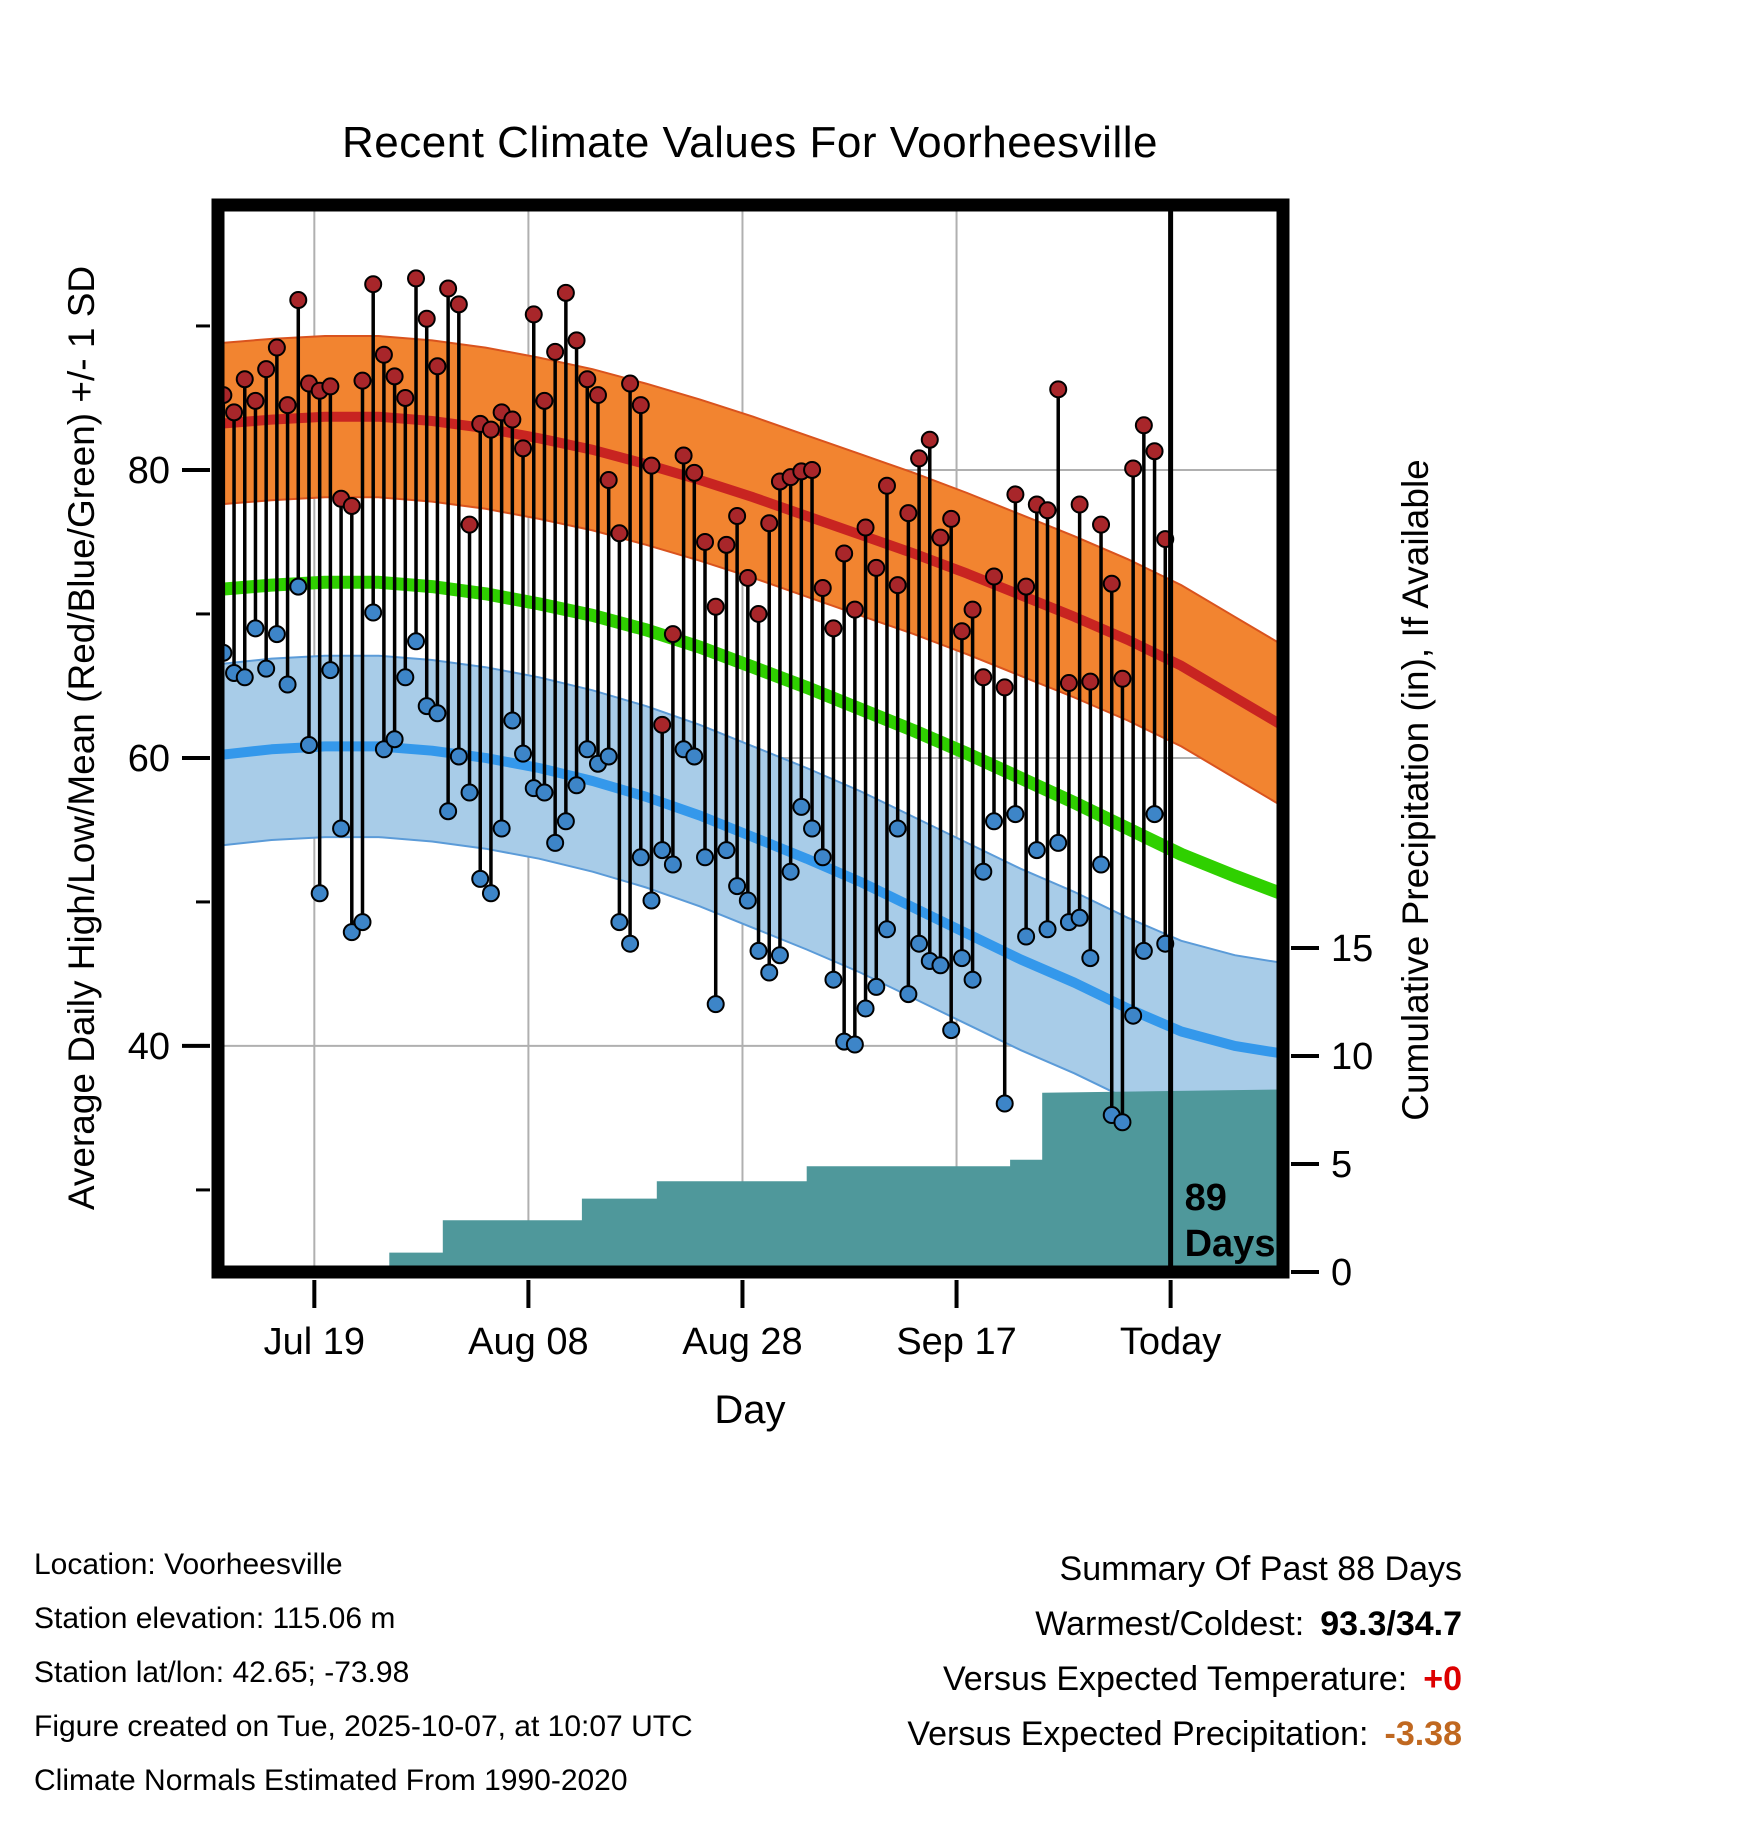 The height and width of the screenshot is (1828, 1748). Describe the element at coordinates (1206, 1198) in the screenshot. I see `days-count-annotation: 89` at that location.